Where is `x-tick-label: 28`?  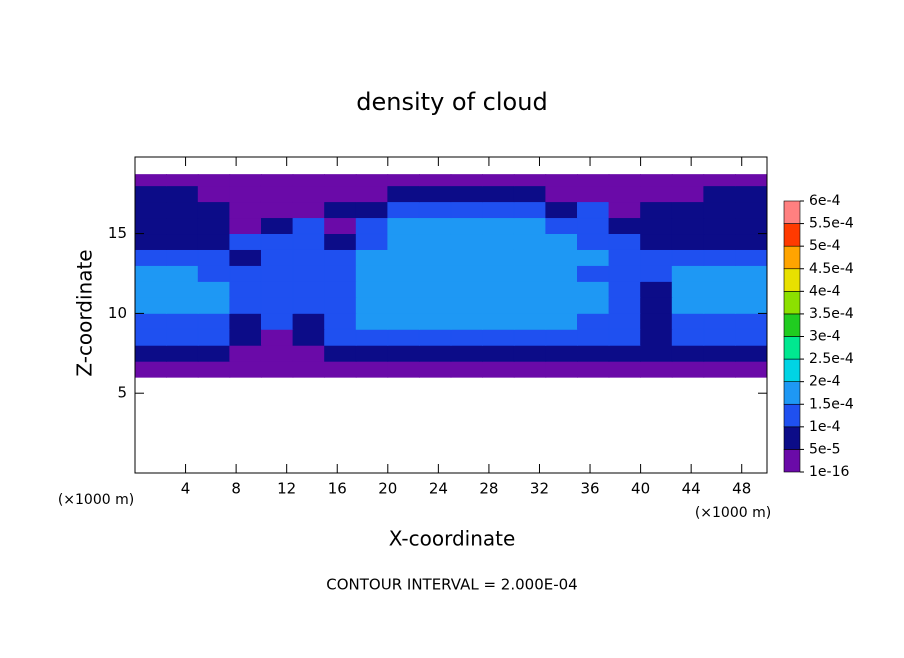
x-tick-label: 28 is located at coordinates (488, 489).